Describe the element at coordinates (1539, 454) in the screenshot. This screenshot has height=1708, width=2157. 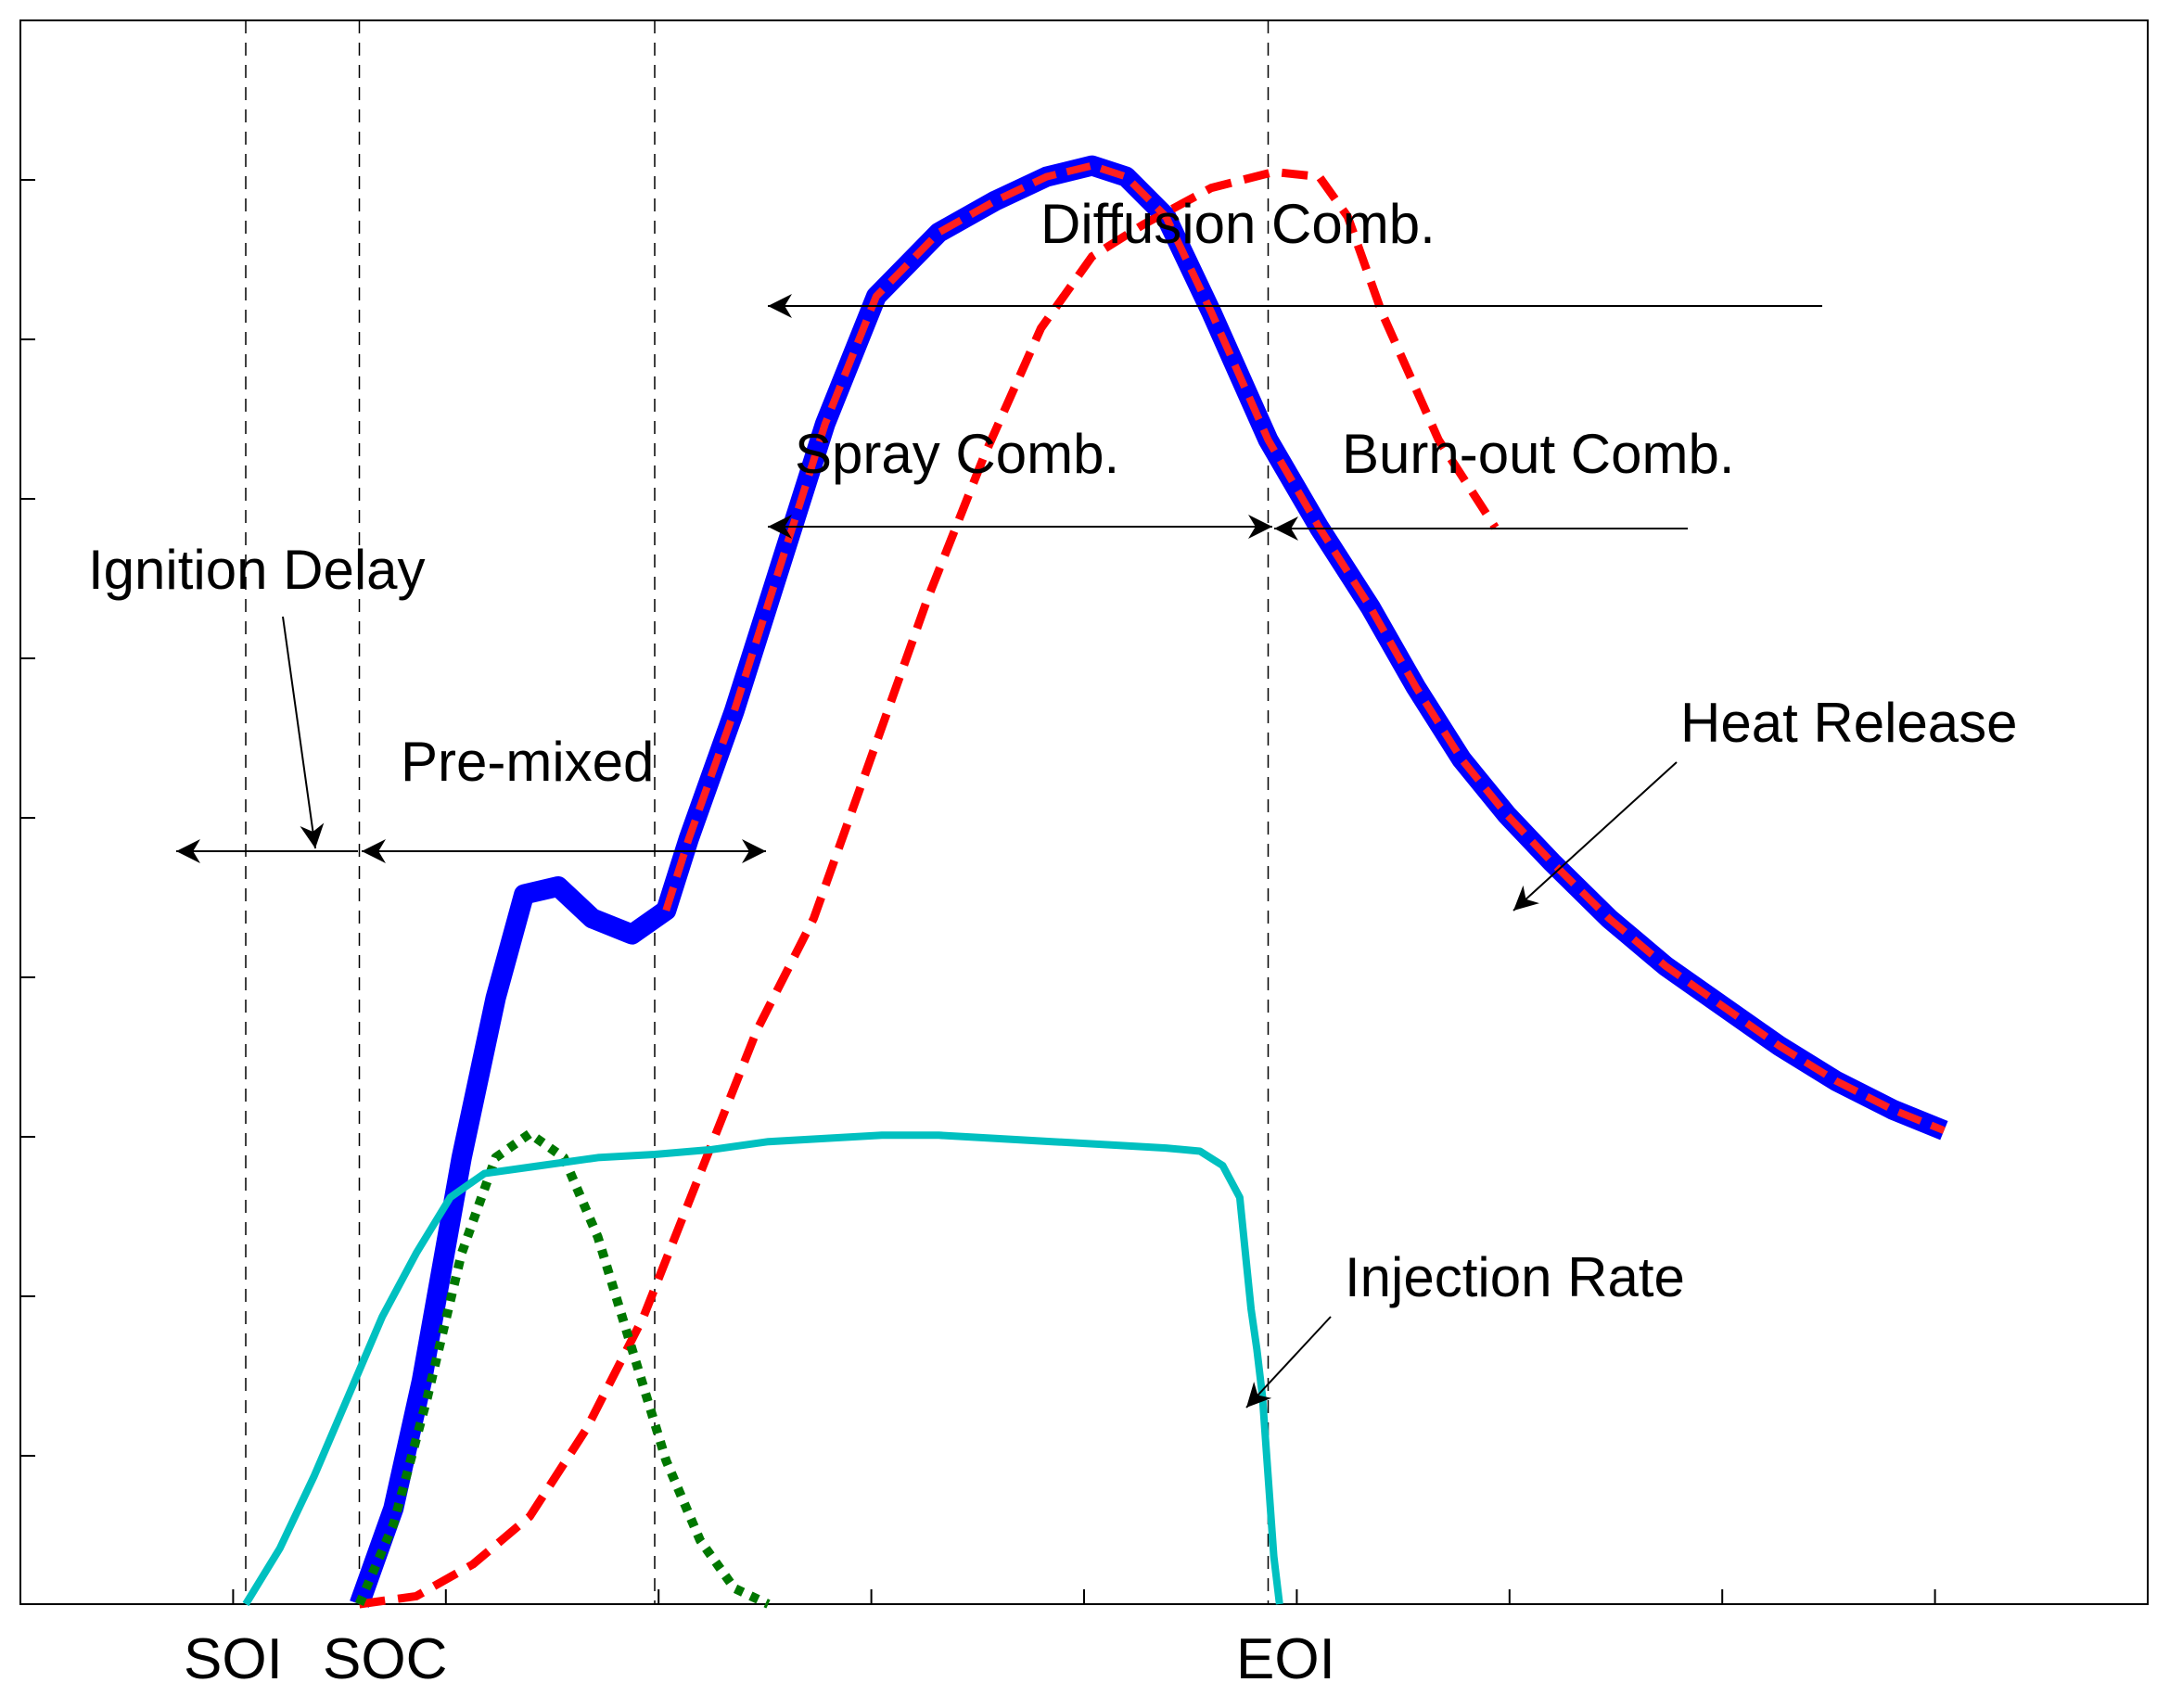
I see `burnout-label: Burn-out Comb.` at that location.